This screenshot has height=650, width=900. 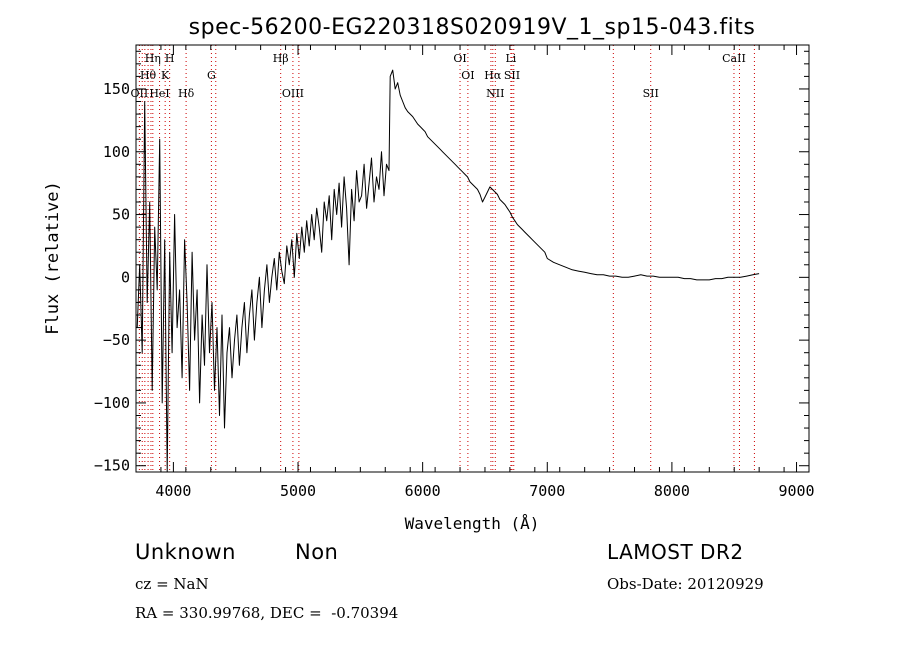 What do you see at coordinates (734, 58) in the screenshot?
I see `marker-label: CaII` at bounding box center [734, 58].